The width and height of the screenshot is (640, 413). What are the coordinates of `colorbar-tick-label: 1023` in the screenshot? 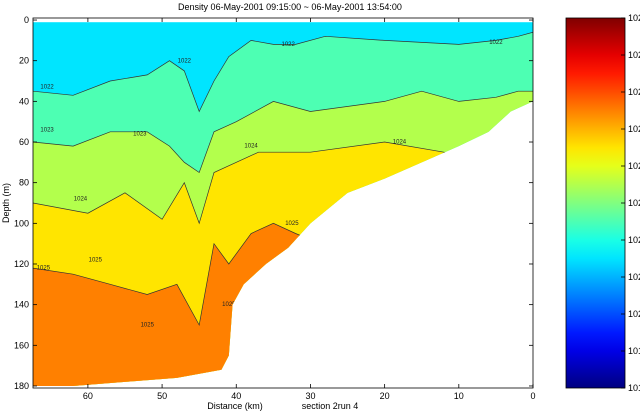 It's located at (634, 203).